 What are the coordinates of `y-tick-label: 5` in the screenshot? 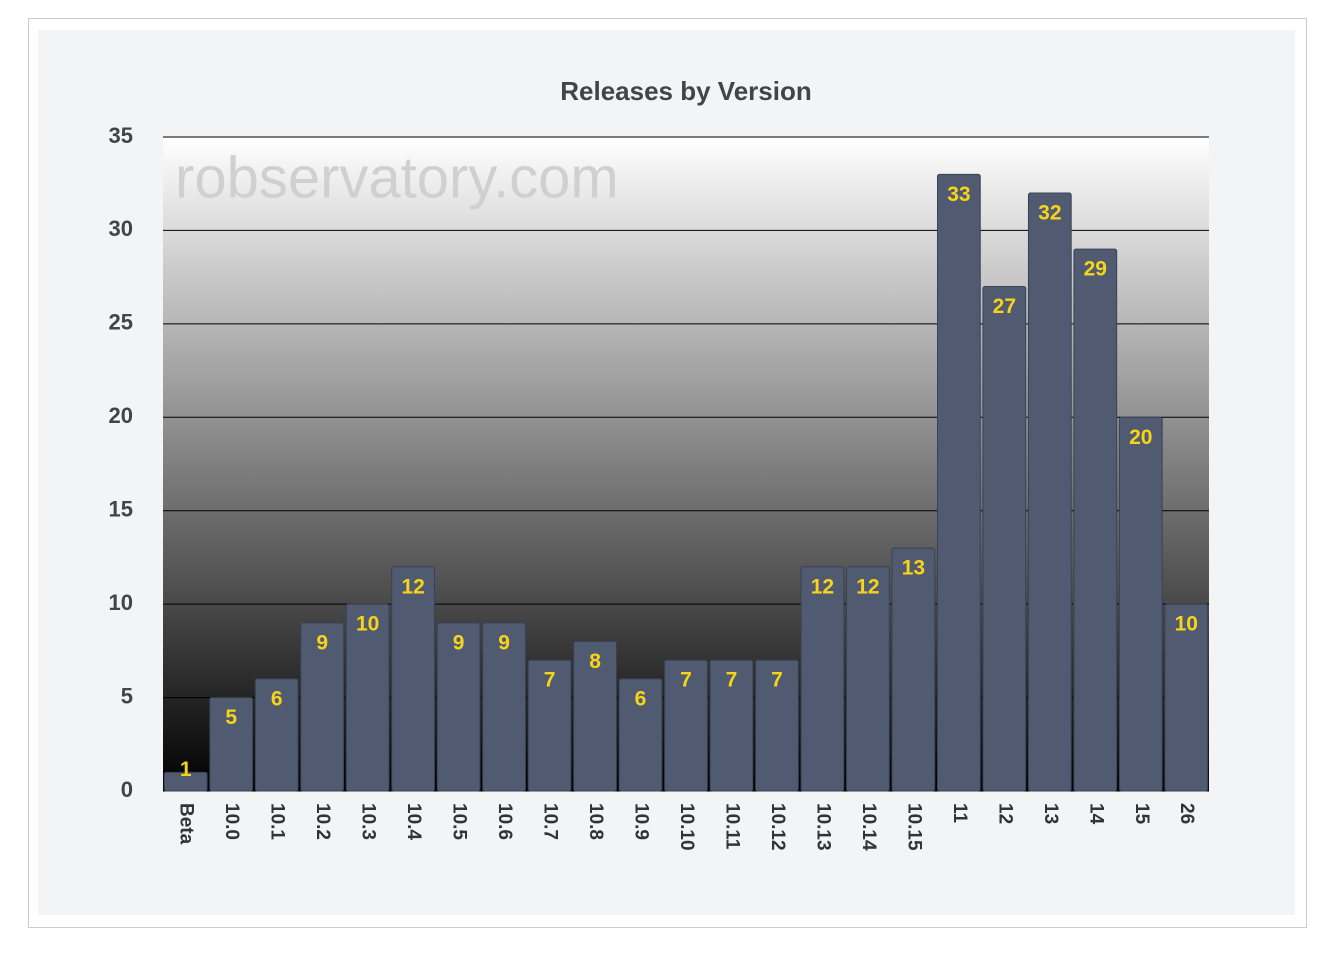 It's located at (127, 695).